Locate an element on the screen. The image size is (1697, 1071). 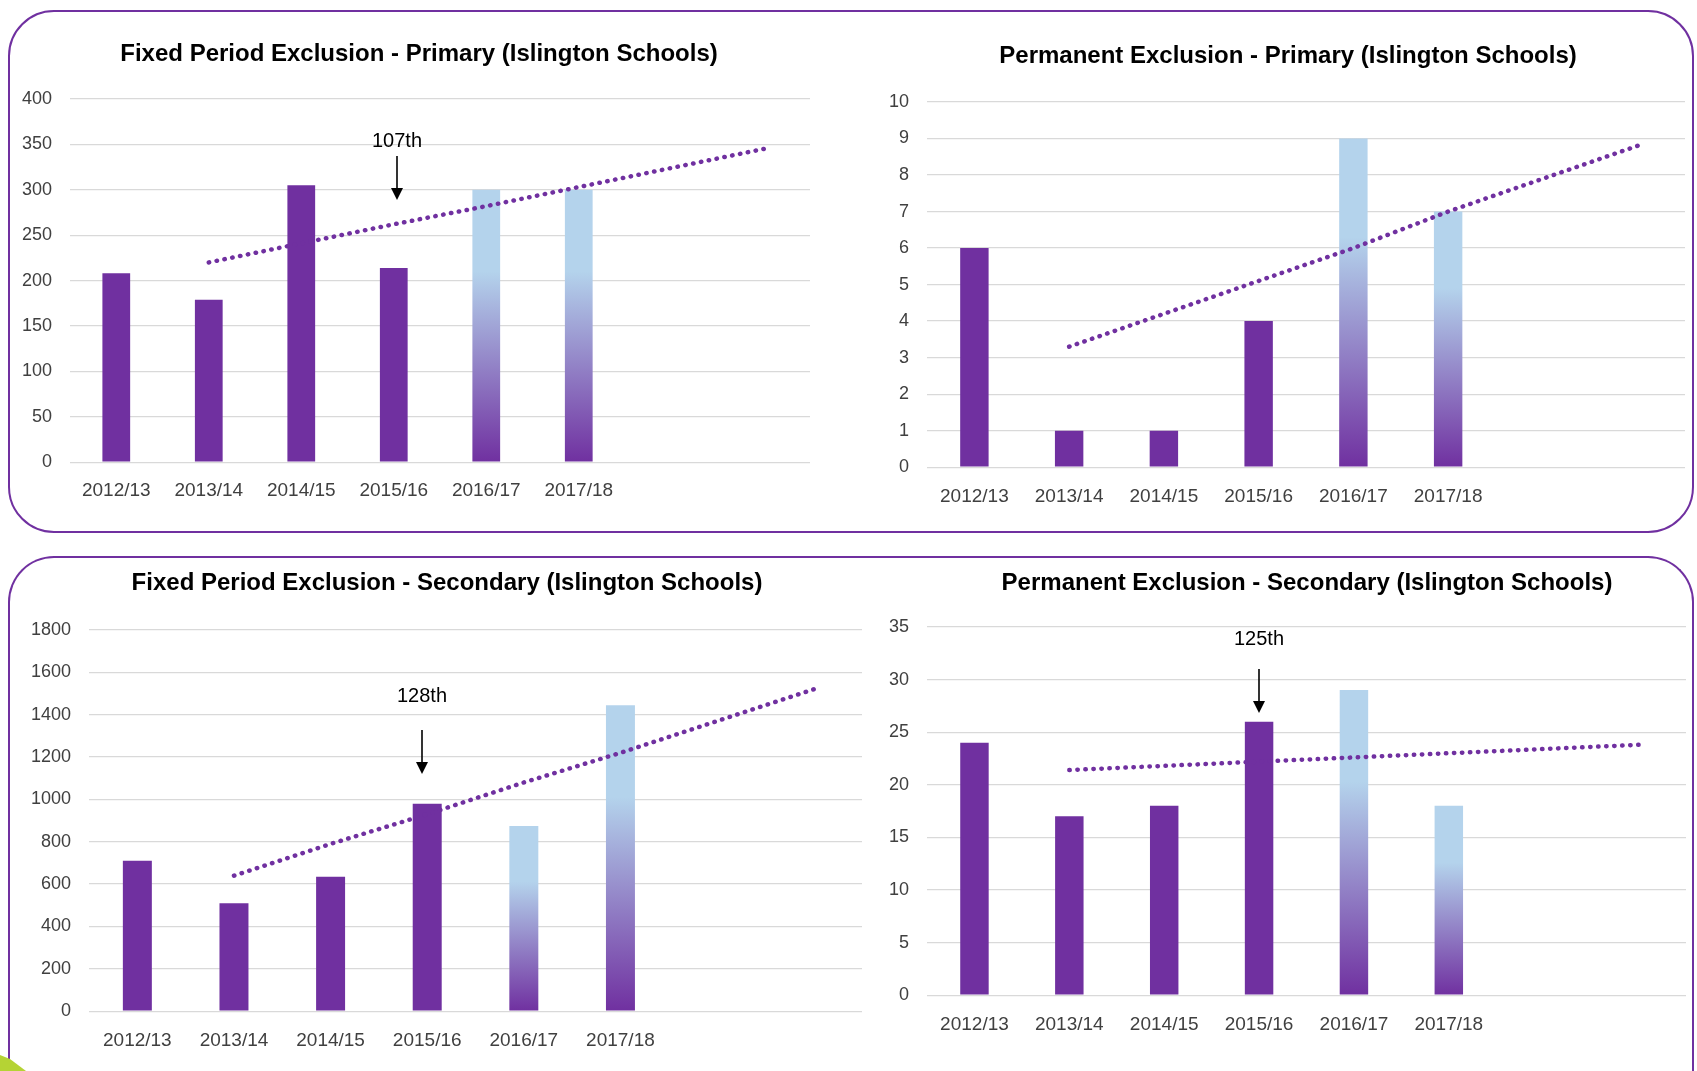
y-tick-label: 150 is located at coordinates (37, 324).